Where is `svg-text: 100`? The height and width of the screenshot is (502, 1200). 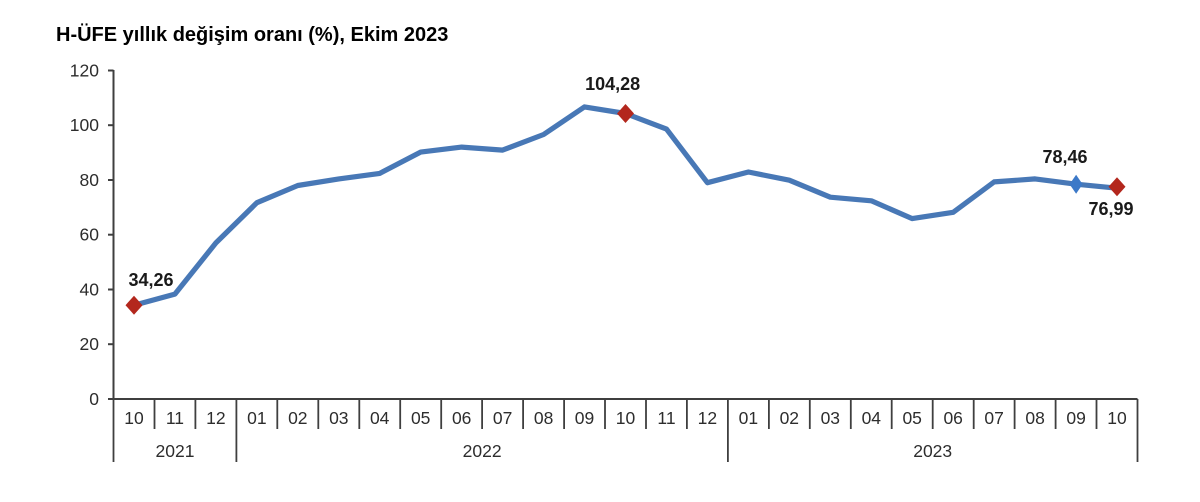
svg-text: 100 is located at coordinates (84, 125).